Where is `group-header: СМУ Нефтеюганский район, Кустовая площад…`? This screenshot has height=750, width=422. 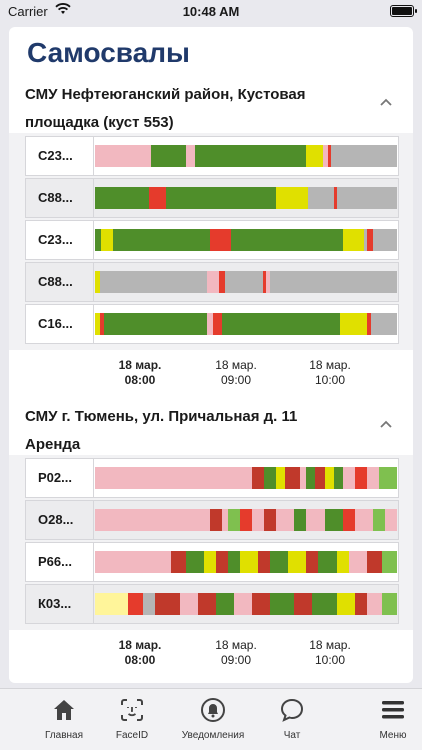
group-header: СМУ Нефтеюганский район, Кустовая площад… is located at coordinates (211, 104).